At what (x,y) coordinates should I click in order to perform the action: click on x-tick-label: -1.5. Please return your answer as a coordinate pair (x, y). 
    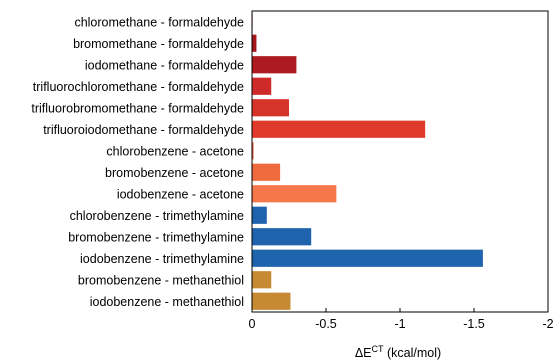
    Looking at the image, I should click on (474, 324).